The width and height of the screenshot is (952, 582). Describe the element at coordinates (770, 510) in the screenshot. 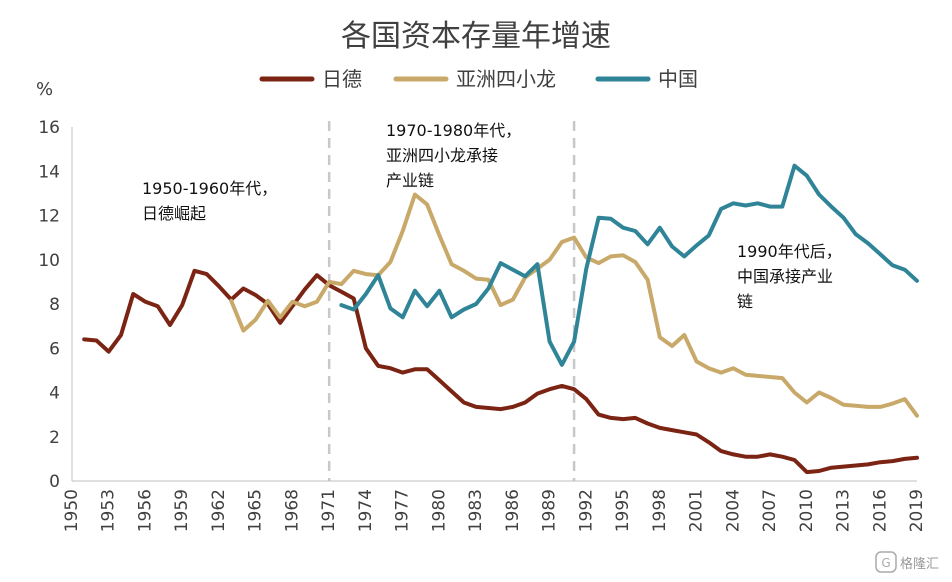

I see `x-tick-label: 2007` at that location.